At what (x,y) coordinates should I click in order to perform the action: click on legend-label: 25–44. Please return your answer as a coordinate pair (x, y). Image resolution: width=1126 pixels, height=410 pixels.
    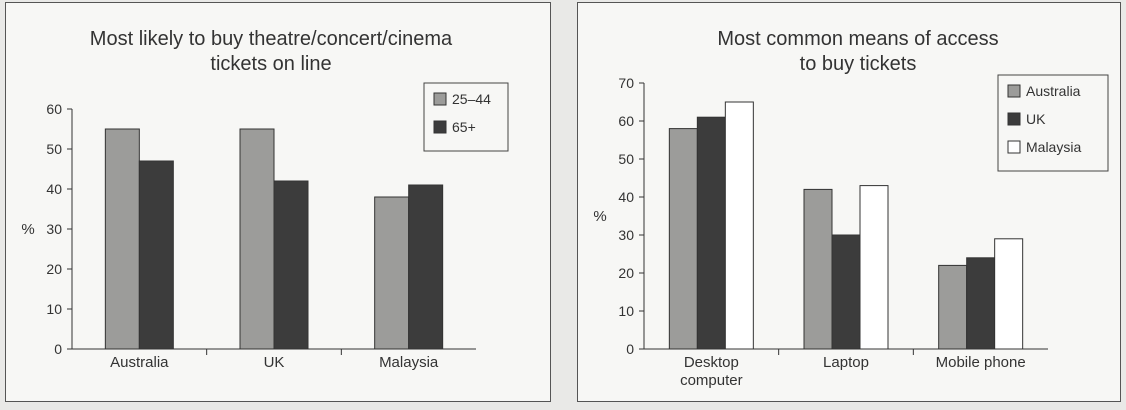
    Looking at the image, I should click on (471, 99).